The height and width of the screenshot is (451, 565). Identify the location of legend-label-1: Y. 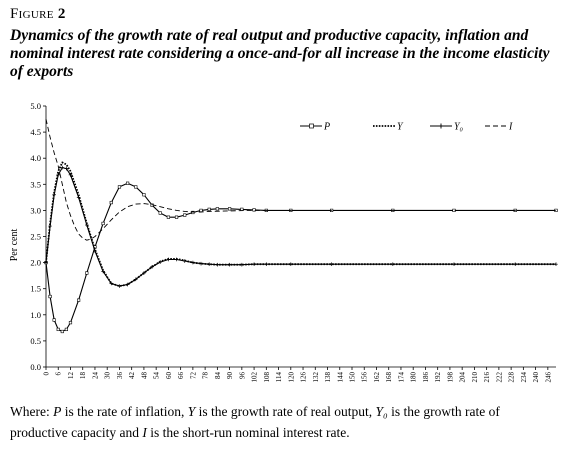
(400, 127).